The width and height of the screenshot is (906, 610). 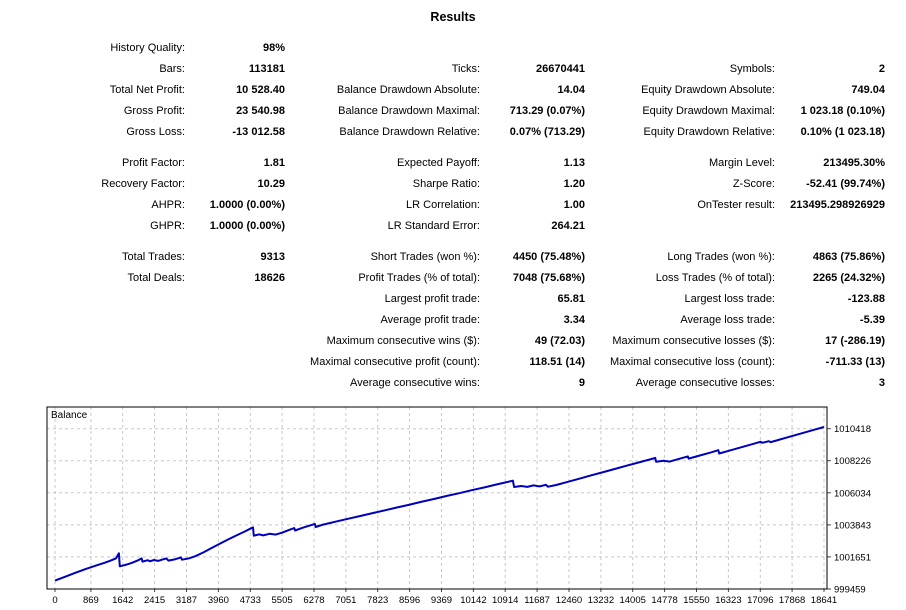 I want to click on stat-value: 10.29, so click(x=271, y=184).